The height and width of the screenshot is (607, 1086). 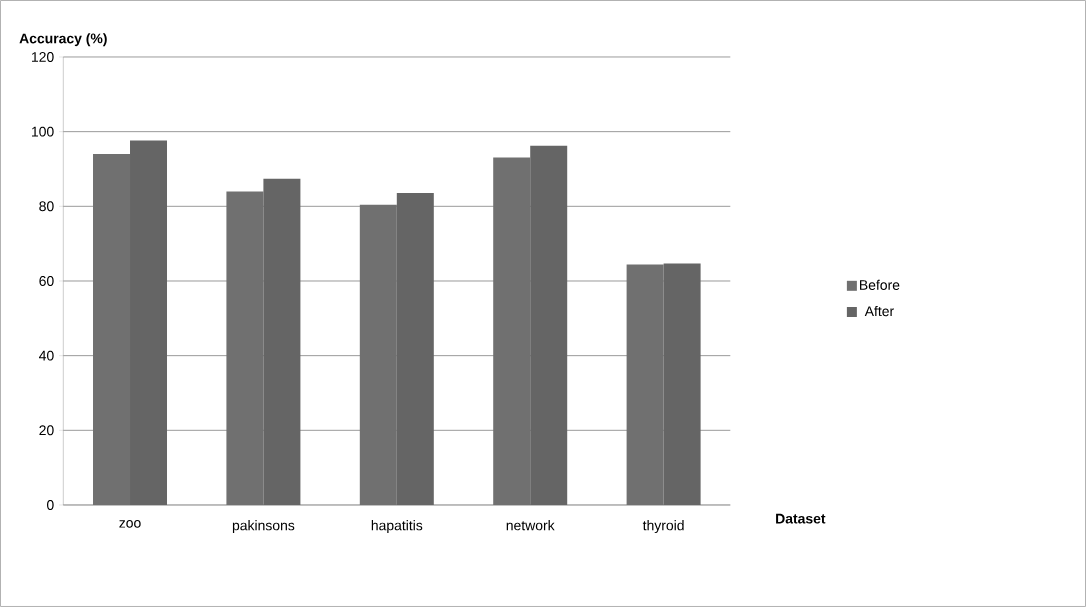 What do you see at coordinates (46, 206) in the screenshot?
I see `y-tick-label: 80` at bounding box center [46, 206].